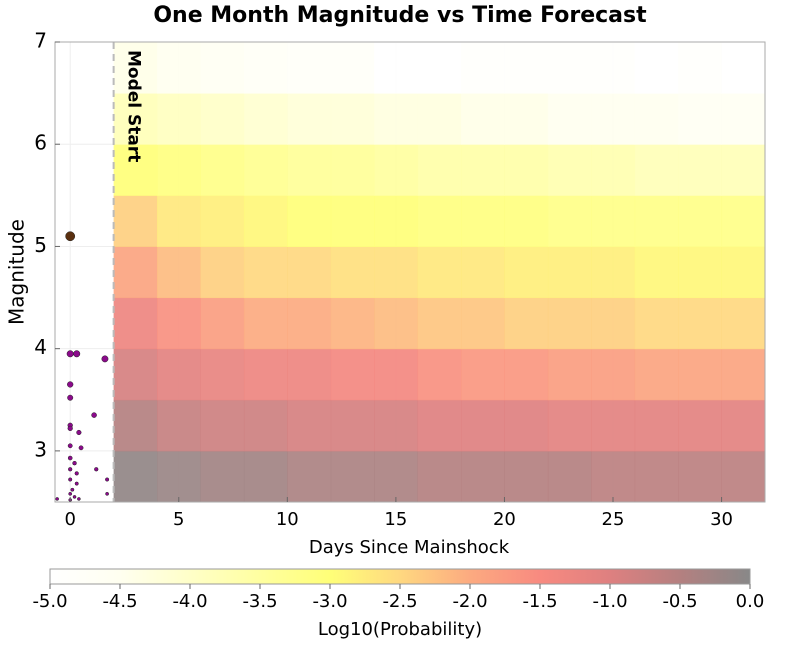 The height and width of the screenshot is (650, 800). What do you see at coordinates (178, 519) in the screenshot?
I see `x-tick-label: 5` at bounding box center [178, 519].